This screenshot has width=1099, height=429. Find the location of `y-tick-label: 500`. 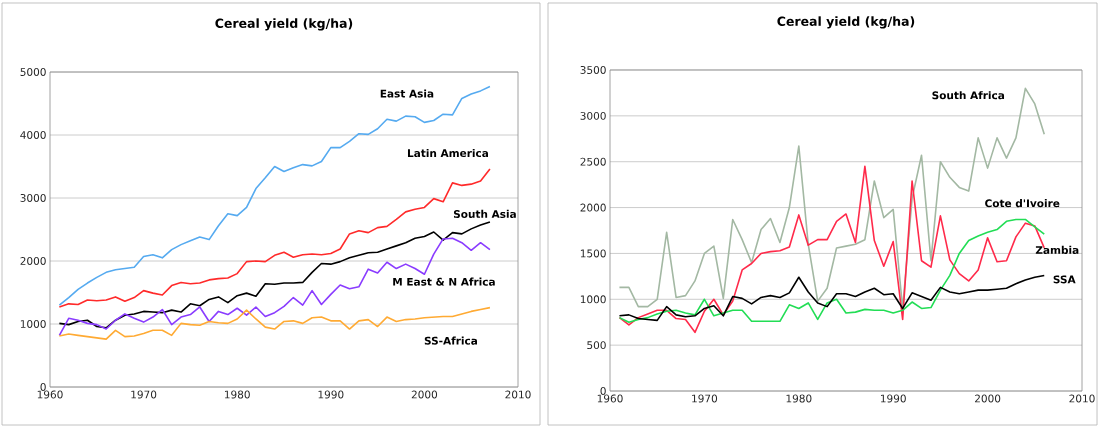

y-tick-label: 500 is located at coordinates (596, 345).